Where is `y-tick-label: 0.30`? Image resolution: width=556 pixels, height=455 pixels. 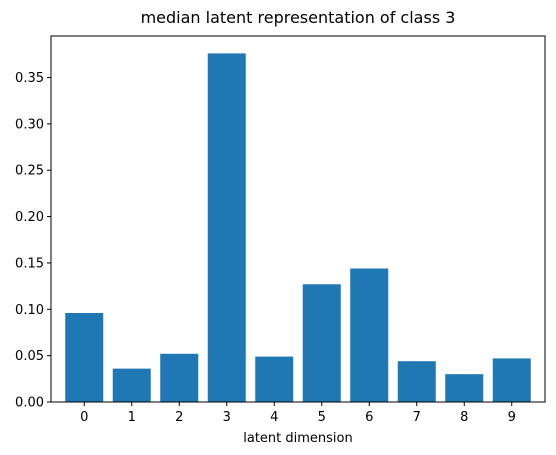
y-tick-label: 0.30 is located at coordinates (29, 124).